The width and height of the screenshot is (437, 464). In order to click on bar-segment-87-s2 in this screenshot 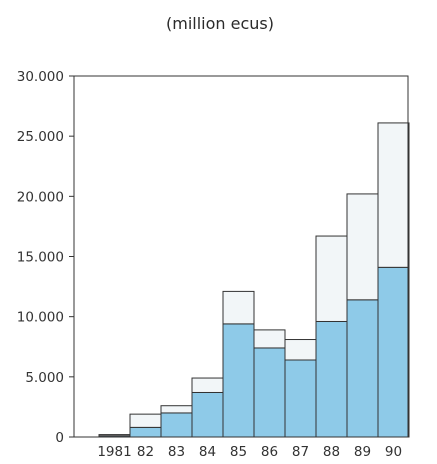, I will do `click(300, 350)`.